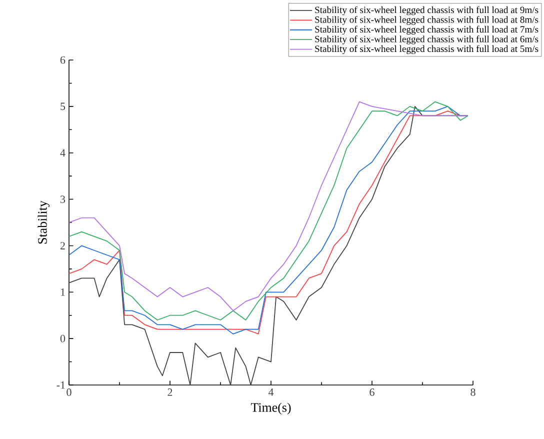  What do you see at coordinates (62, 246) in the screenshot?
I see `y-tick-label: 2` at bounding box center [62, 246].